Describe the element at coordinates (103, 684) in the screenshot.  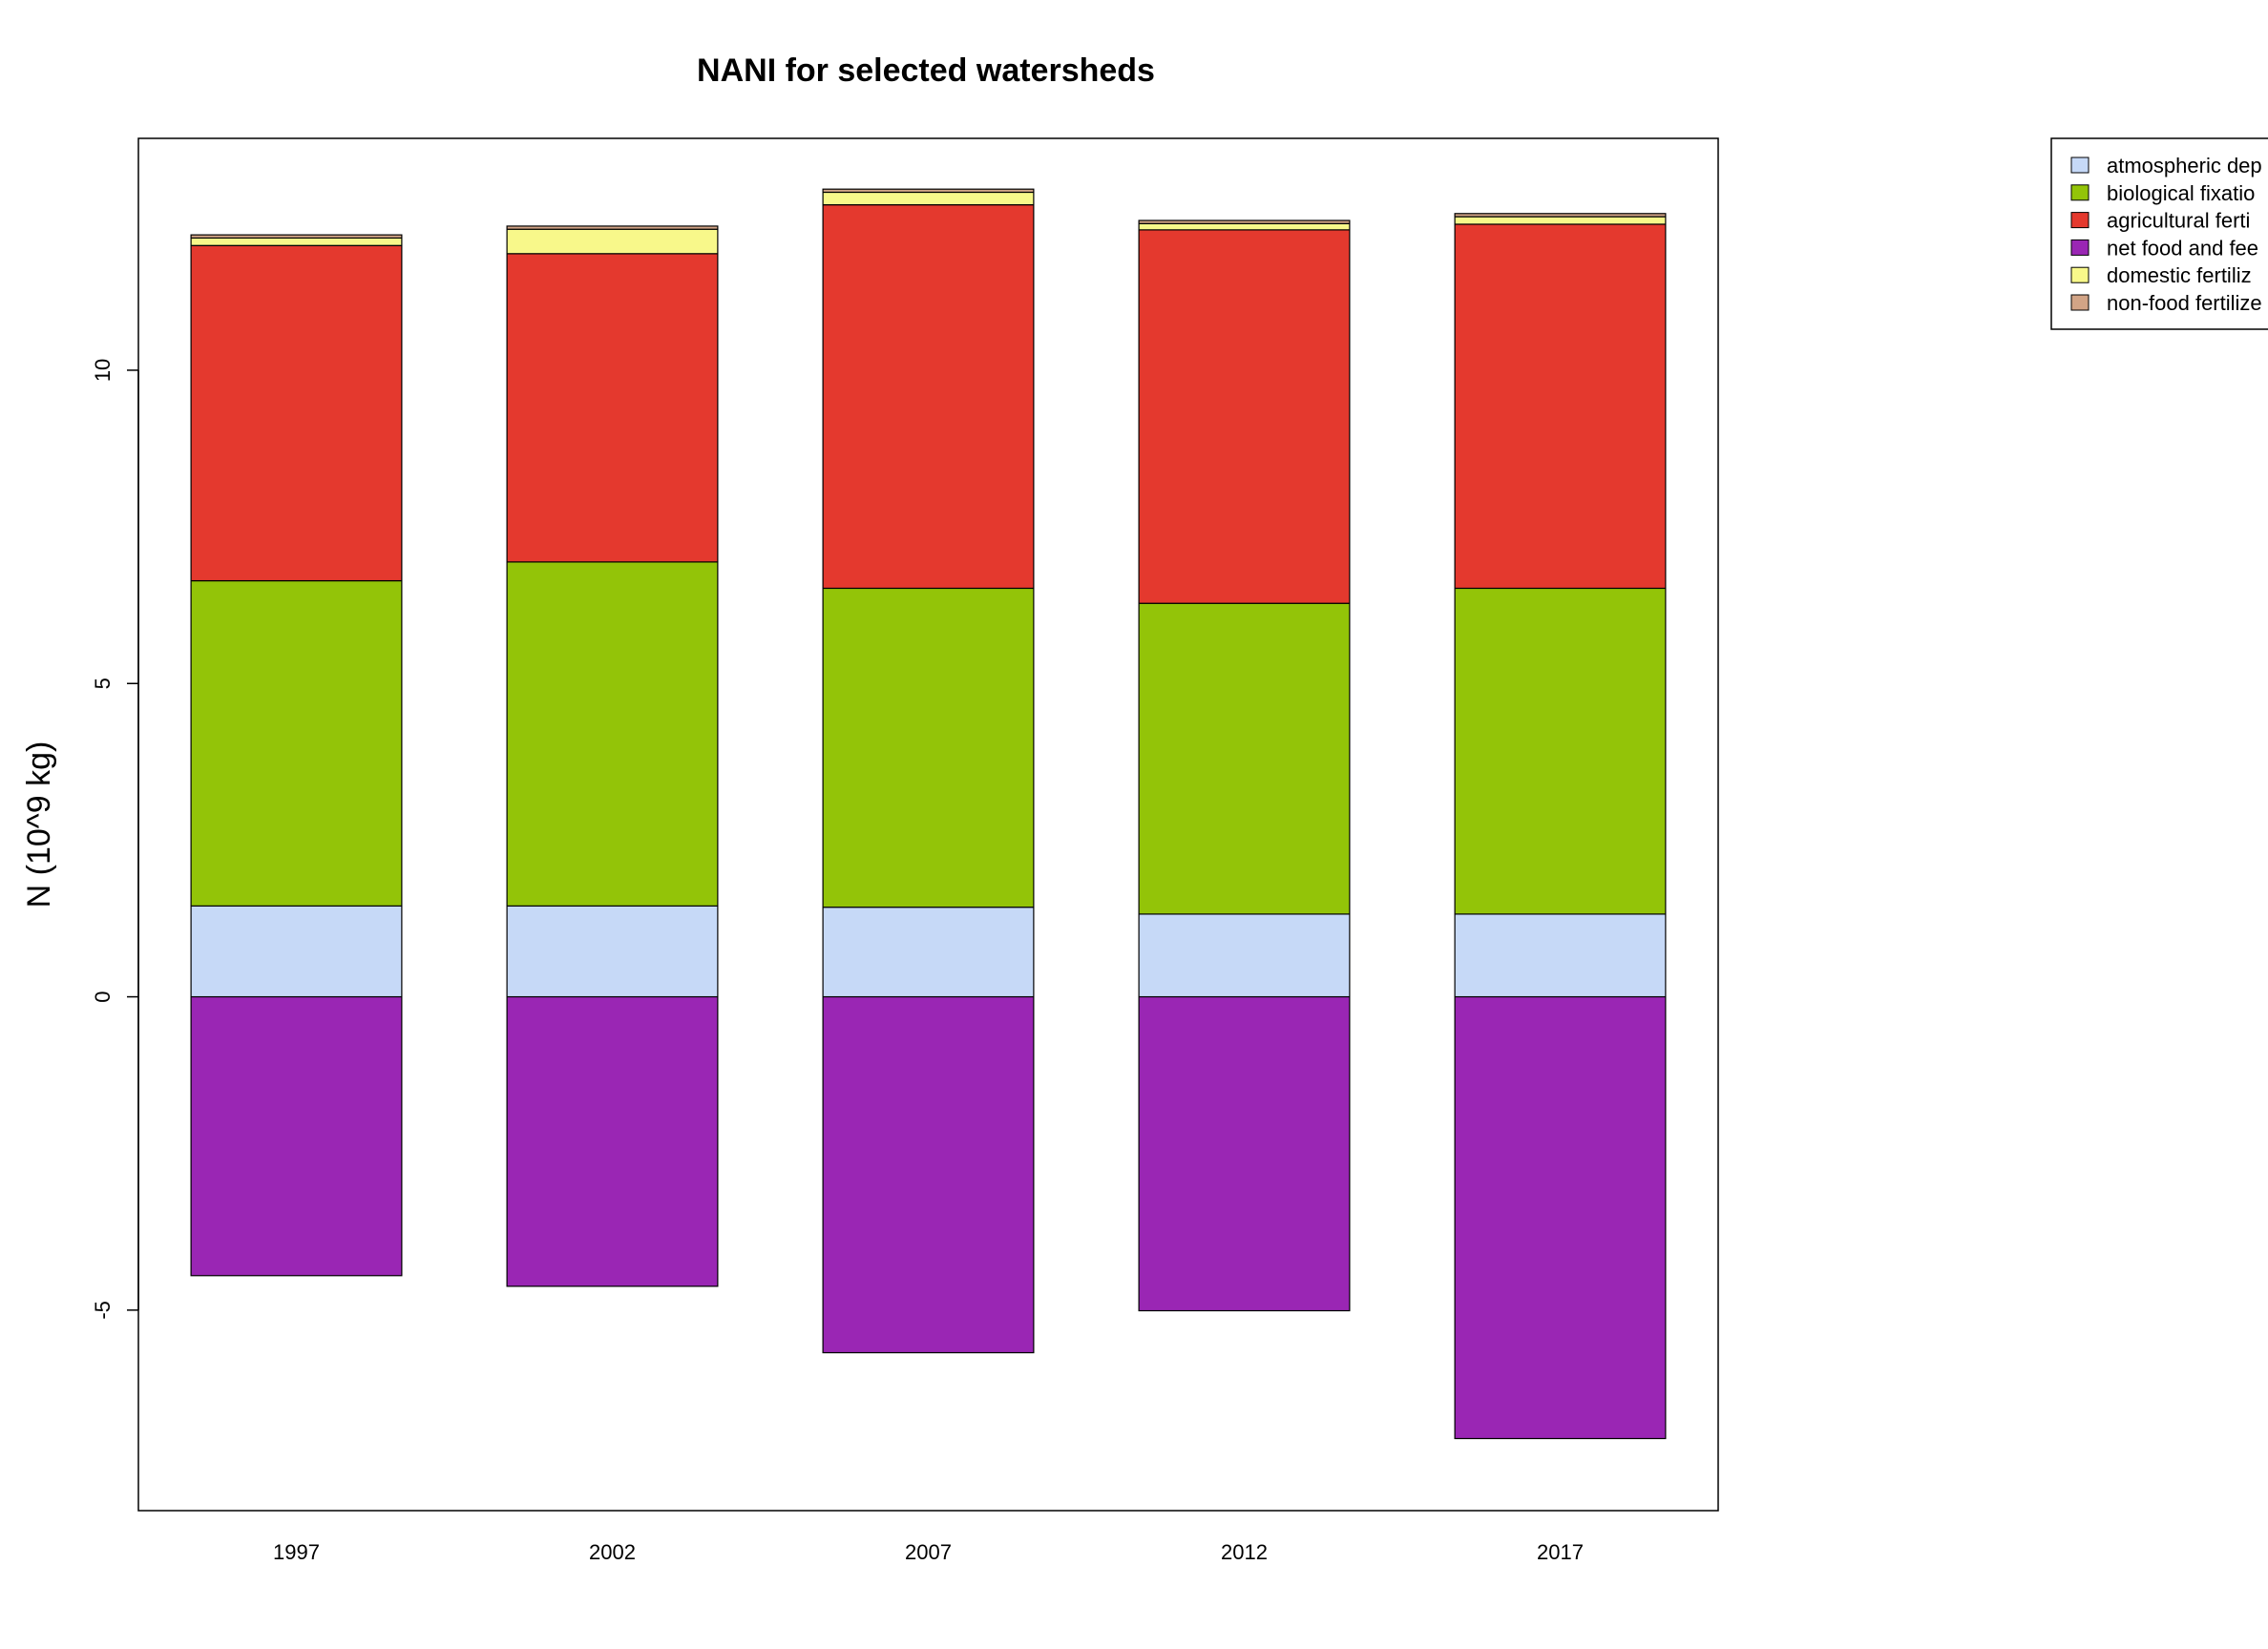
I see `y-tick-label: 5` at that location.